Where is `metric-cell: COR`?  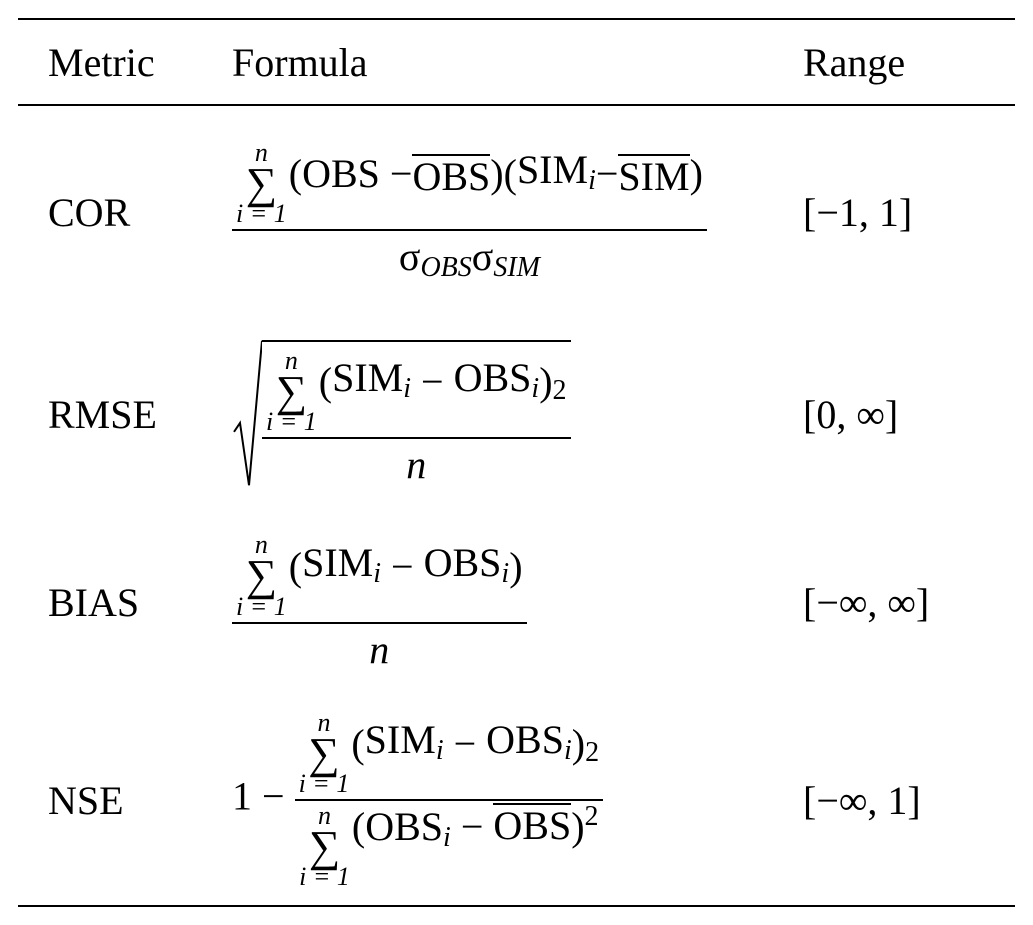
metric-cell: COR is located at coordinates (89, 212).